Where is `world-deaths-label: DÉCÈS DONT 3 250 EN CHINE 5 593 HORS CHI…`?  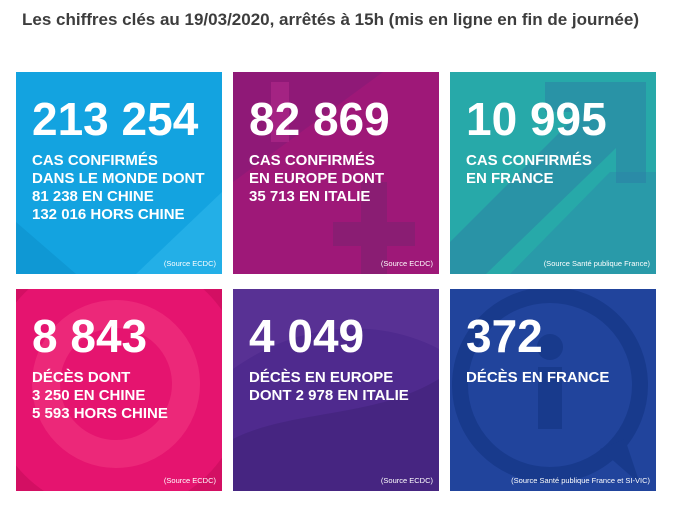 world-deaths-label: DÉCÈS DONT 3 250 EN CHINE 5 593 HORS CHI… is located at coordinates (100, 395).